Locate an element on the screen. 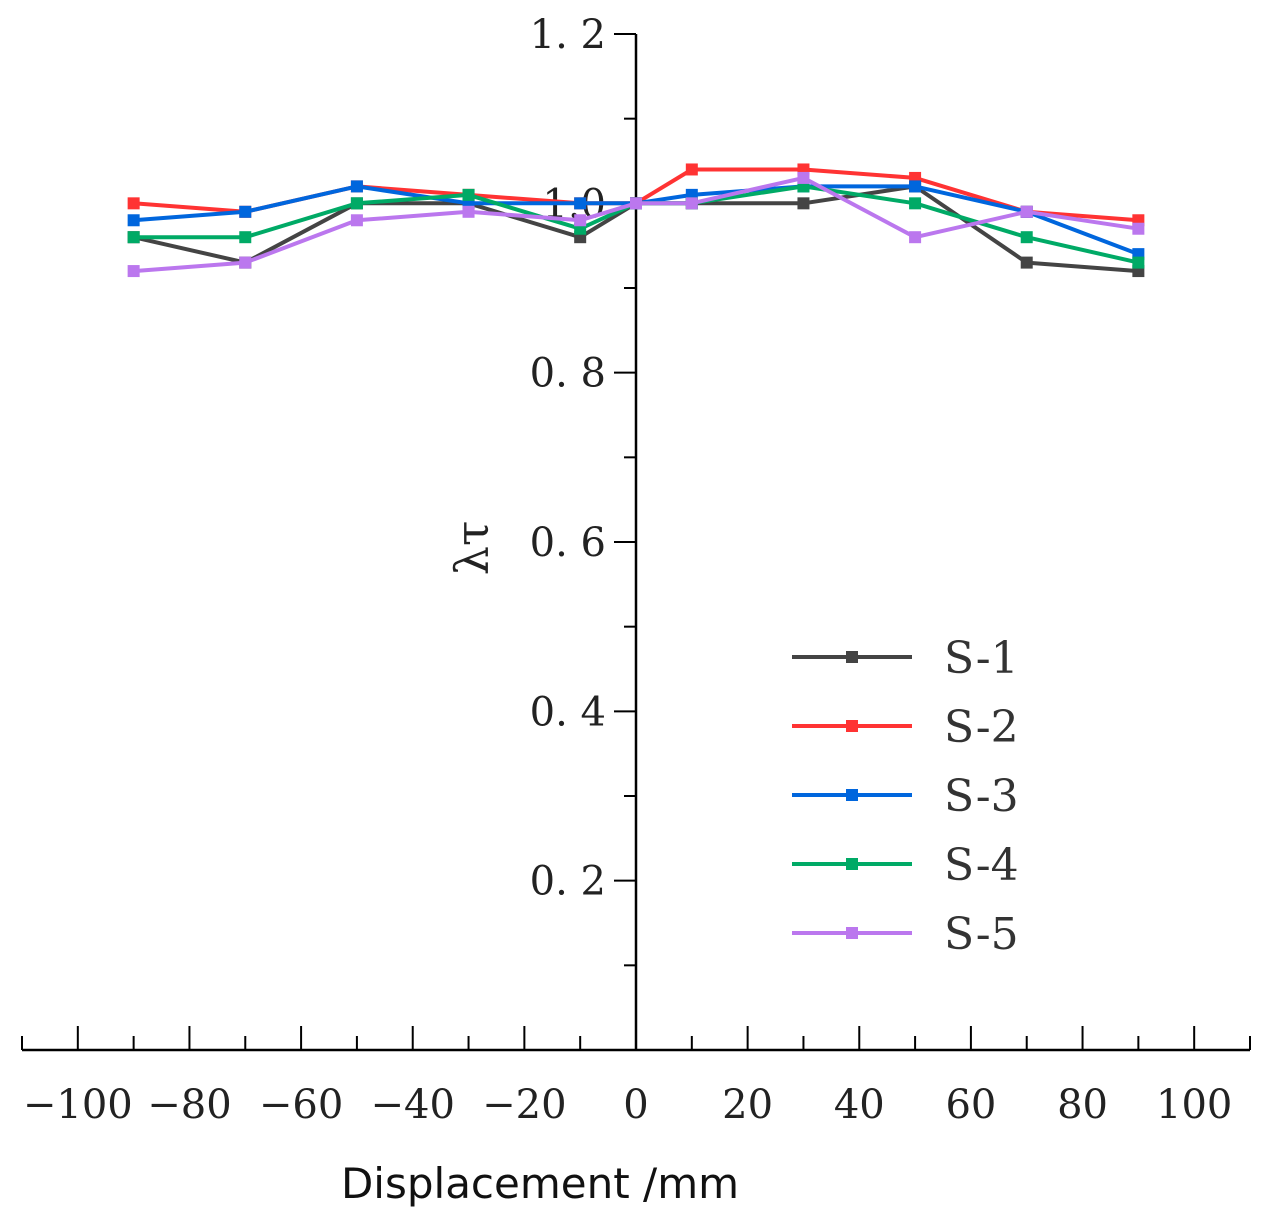  legend-item-s-4: S-4 is located at coordinates (905, 865).